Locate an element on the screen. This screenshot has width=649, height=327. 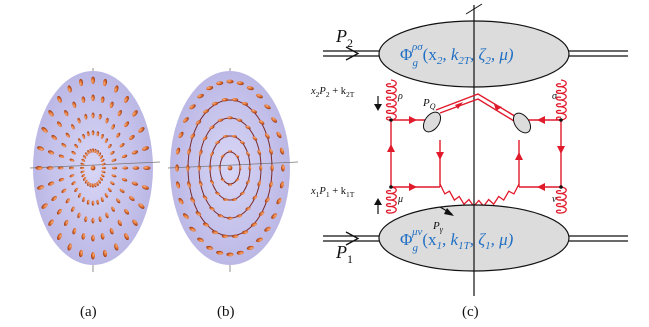
arrow-upper is located at coordinates (352, 53).